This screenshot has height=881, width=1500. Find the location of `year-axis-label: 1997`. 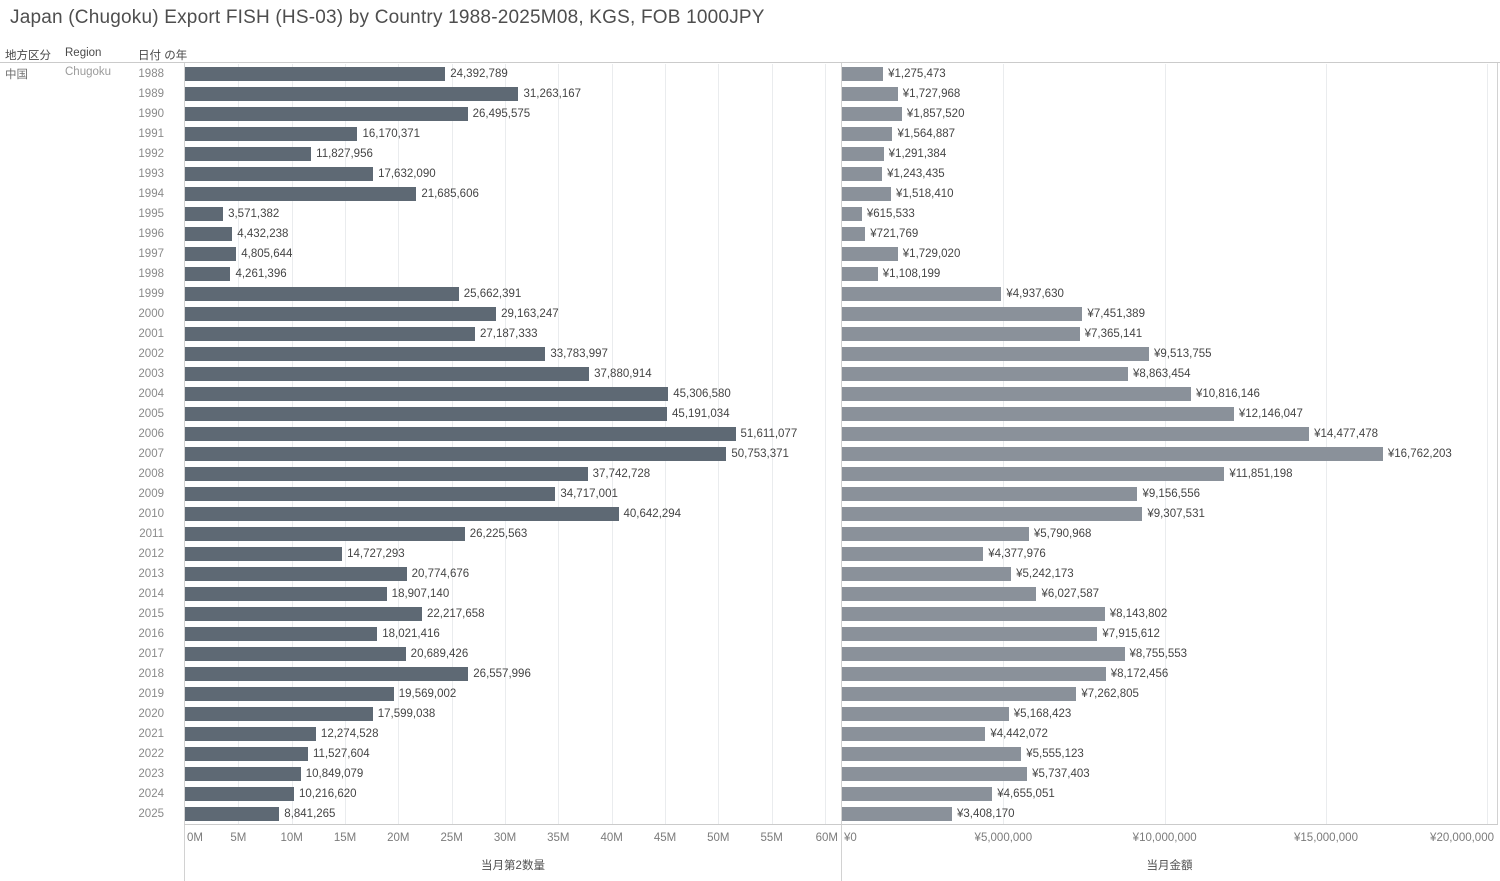

year-axis-label: 1997 is located at coordinates (151, 254).